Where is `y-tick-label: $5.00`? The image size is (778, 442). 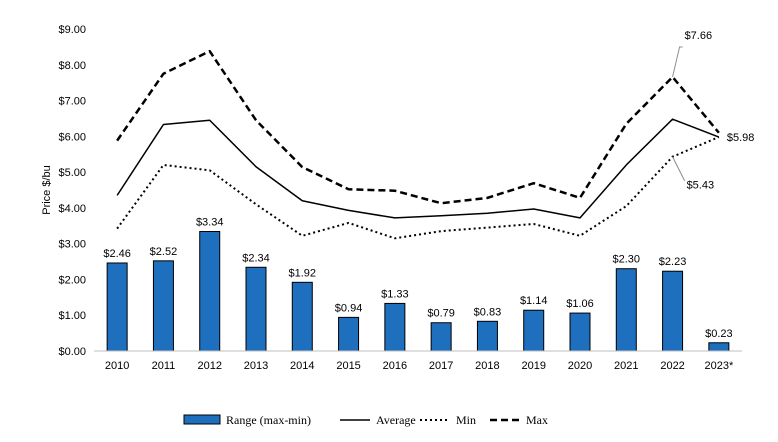
y-tick-label: $5.00 is located at coordinates (72, 173).